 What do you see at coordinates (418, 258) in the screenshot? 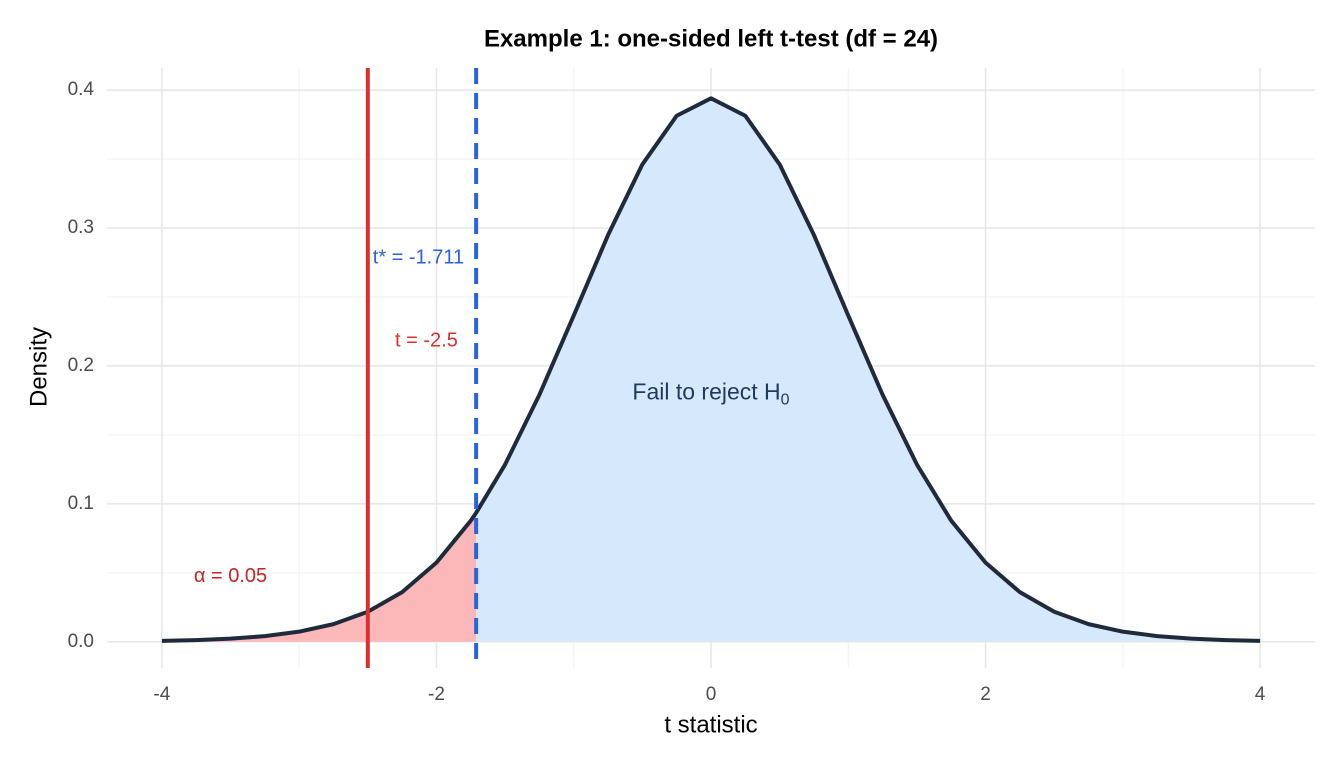
I see `reference-label: t* = -1.711` at bounding box center [418, 258].